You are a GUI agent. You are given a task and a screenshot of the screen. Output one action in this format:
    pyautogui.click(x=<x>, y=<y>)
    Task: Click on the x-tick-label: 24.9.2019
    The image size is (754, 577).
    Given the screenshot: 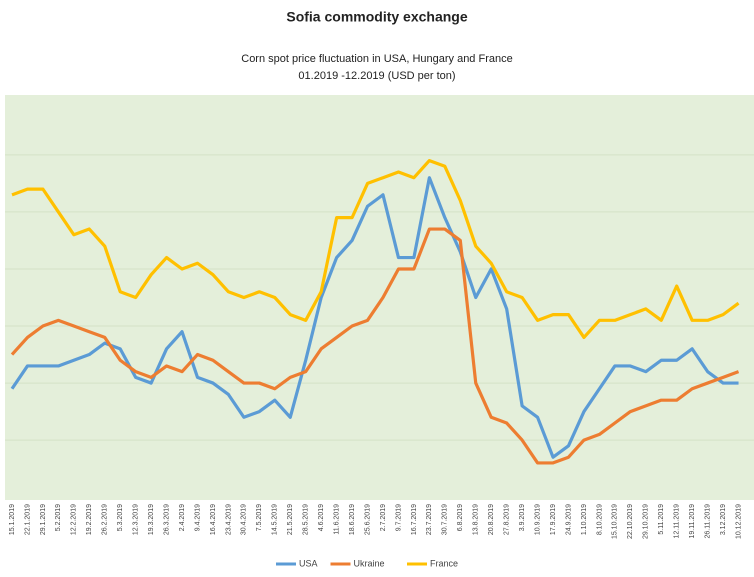 What is the action you would take?
    pyautogui.click(x=568, y=519)
    